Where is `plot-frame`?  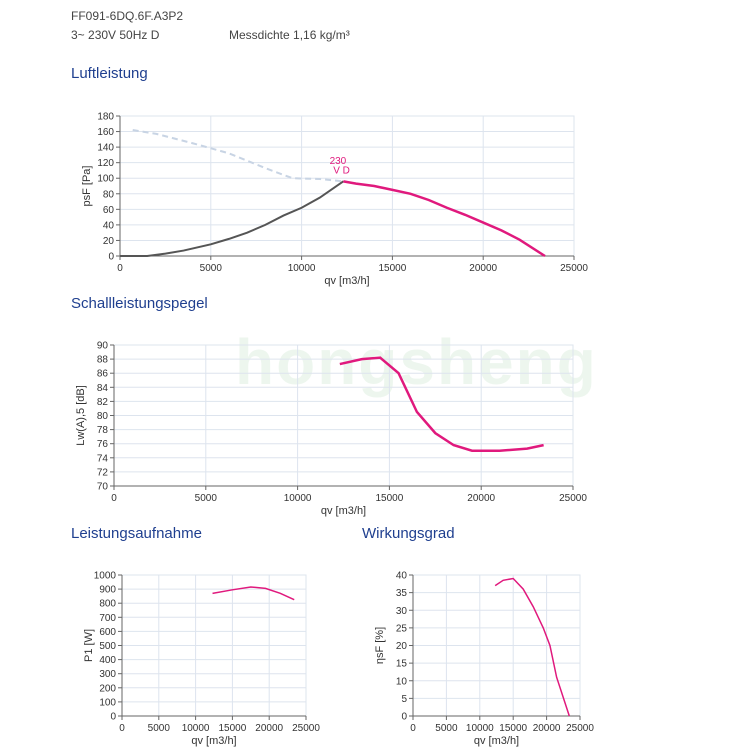 plot-frame is located at coordinates (347, 186).